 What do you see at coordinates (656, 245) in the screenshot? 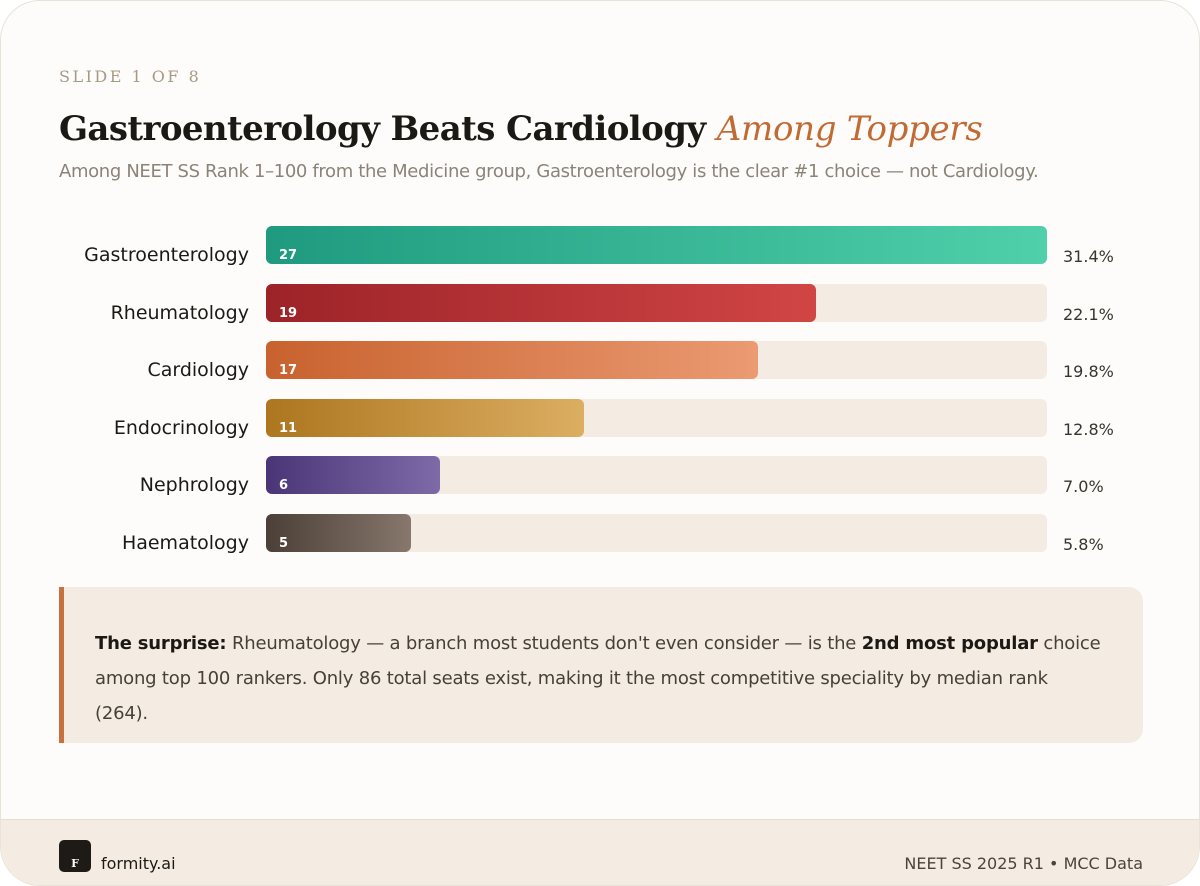
I see `bar-gastroenterology` at bounding box center [656, 245].